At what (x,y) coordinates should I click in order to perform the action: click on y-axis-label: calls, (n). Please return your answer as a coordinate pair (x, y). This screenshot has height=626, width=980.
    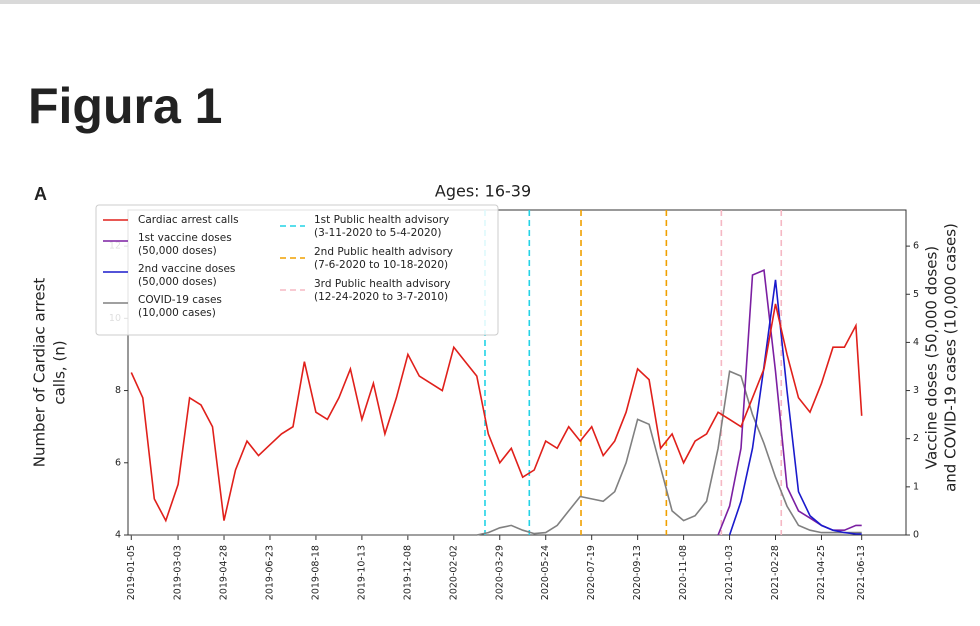
    Looking at the image, I should click on (60, 372).